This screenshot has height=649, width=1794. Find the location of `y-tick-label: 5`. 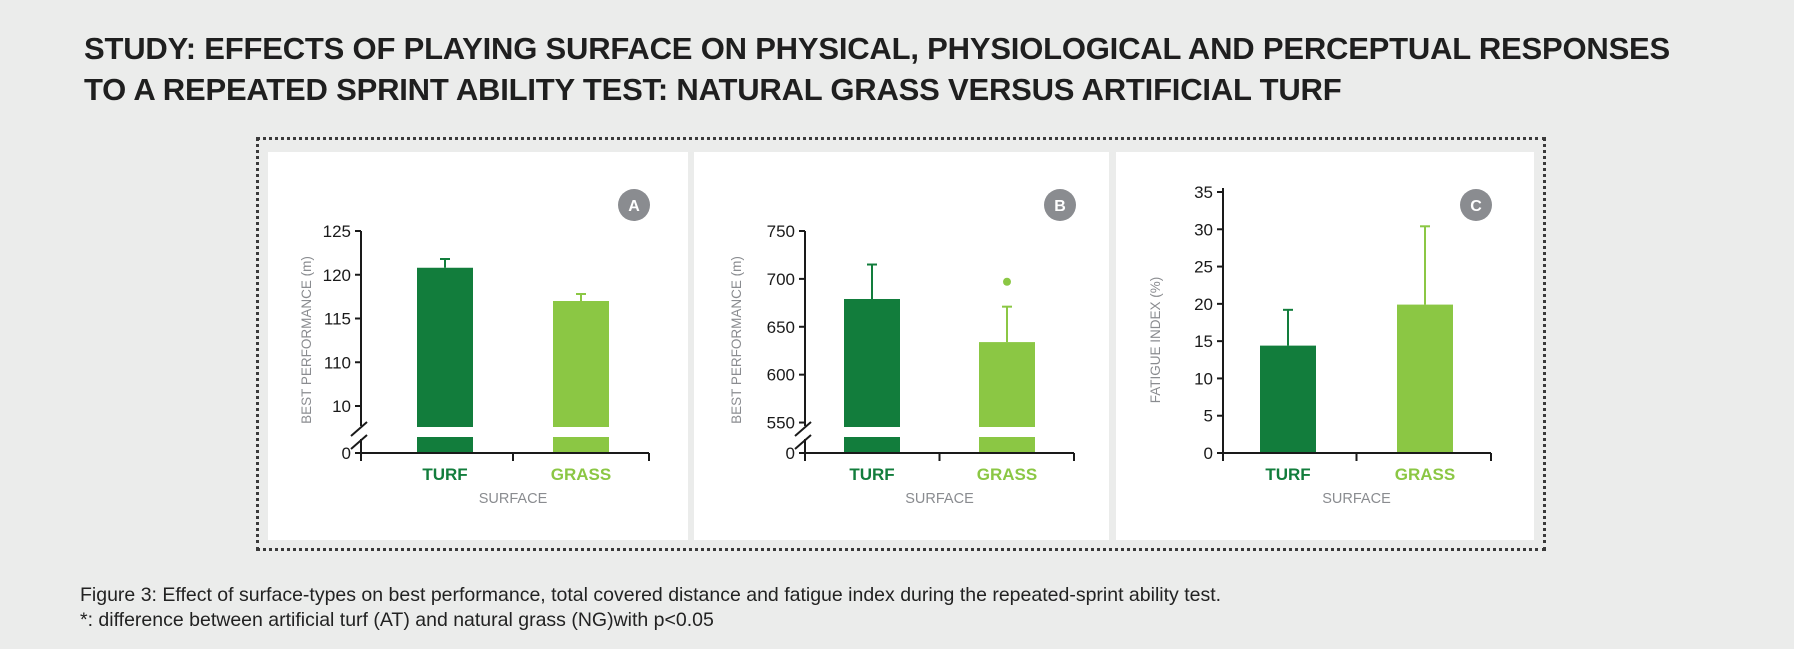

y-tick-label: 5 is located at coordinates (1208, 416).